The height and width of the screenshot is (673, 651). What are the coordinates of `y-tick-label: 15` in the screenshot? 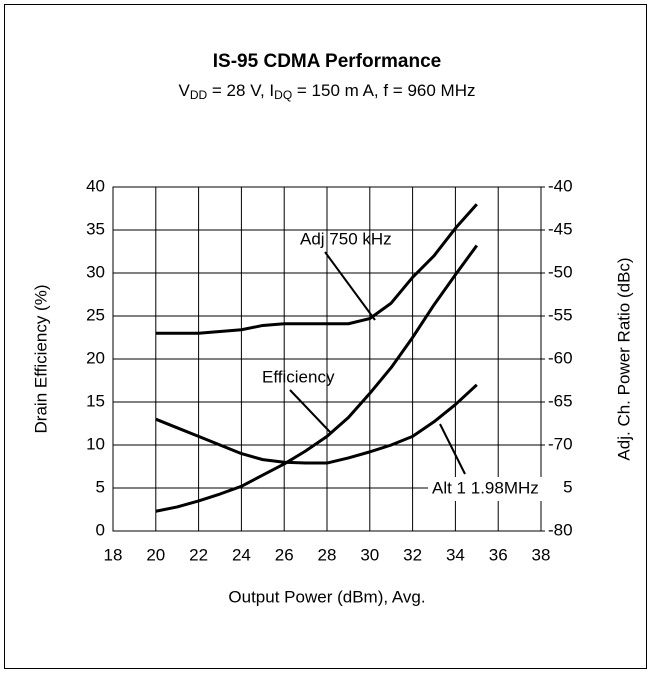 It's located at (95, 400).